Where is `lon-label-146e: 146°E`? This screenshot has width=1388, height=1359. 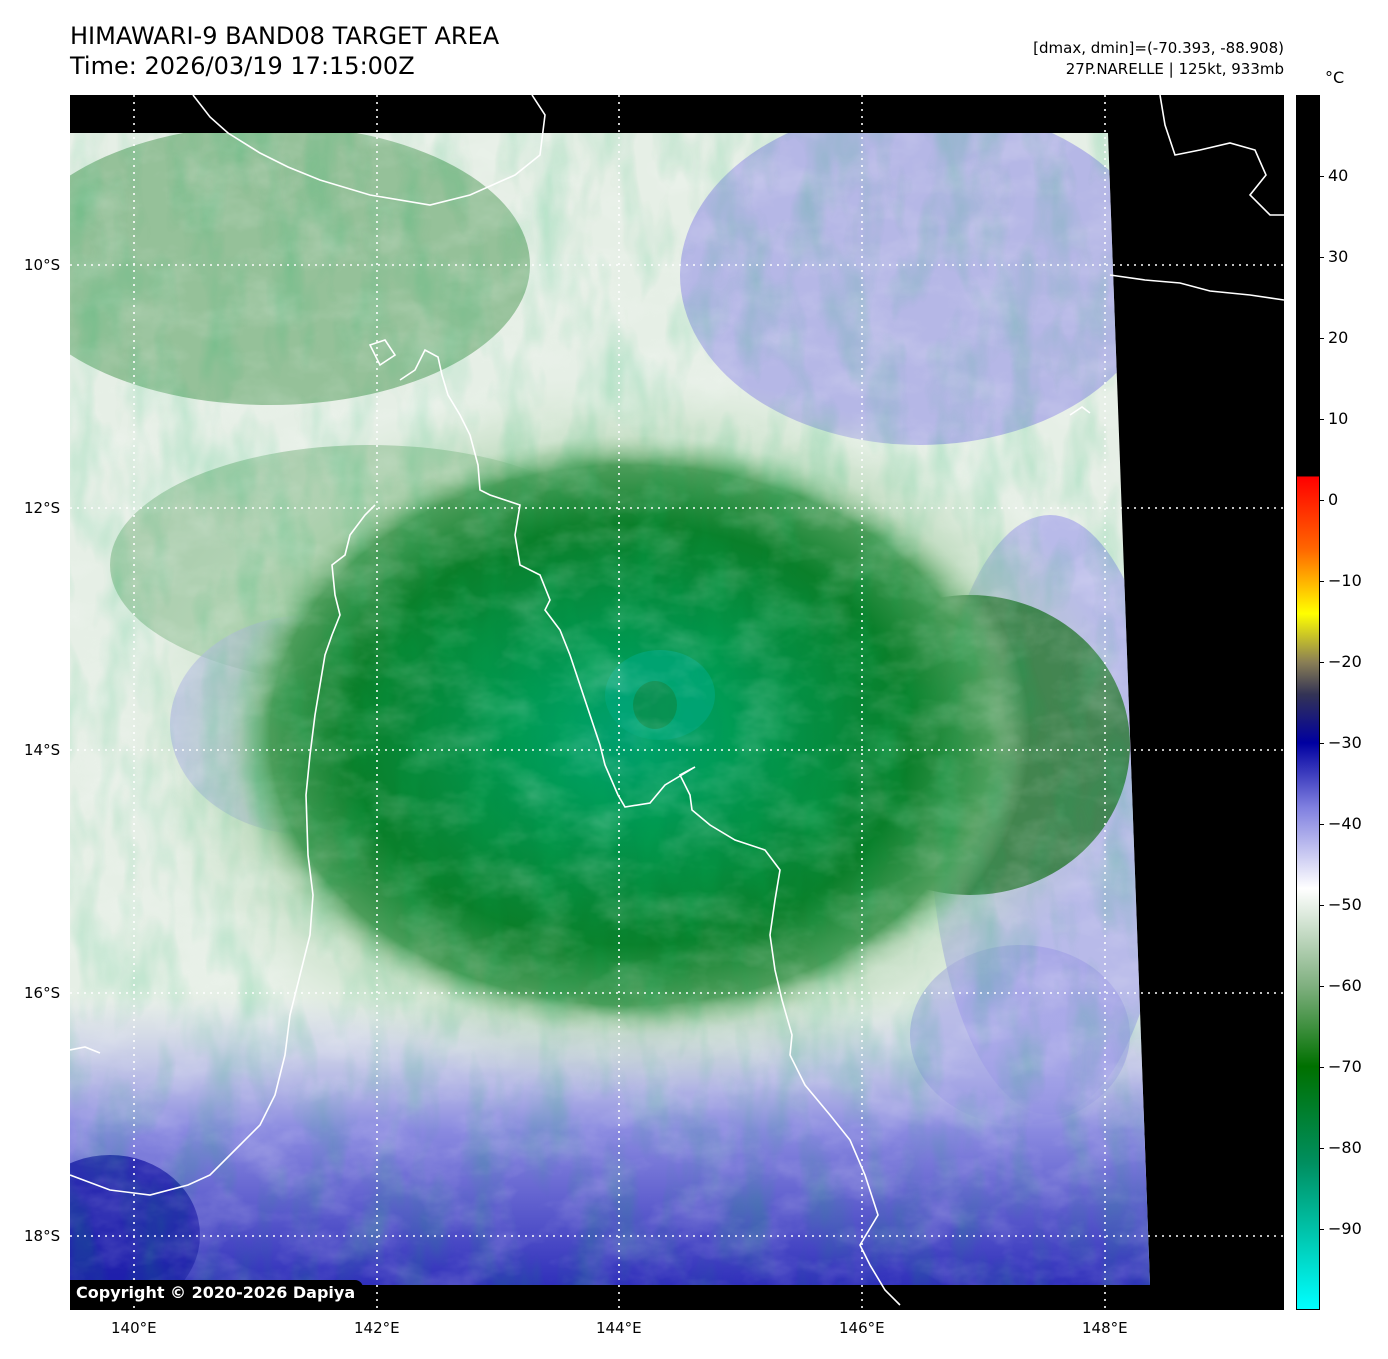 lon-label-146e: 146°E is located at coordinates (862, 1328).